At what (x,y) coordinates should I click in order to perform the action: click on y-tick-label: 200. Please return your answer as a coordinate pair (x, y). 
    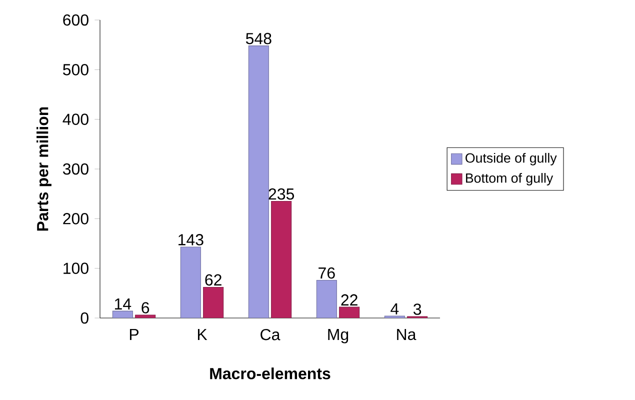
    Looking at the image, I should click on (75, 218).